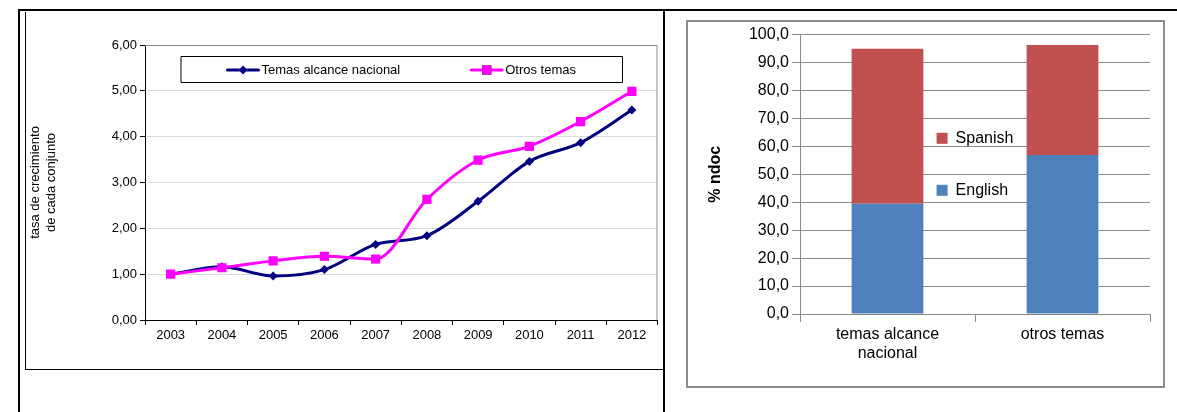  Describe the element at coordinates (984, 137) in the screenshot. I see `legend-label: Spanish` at that location.